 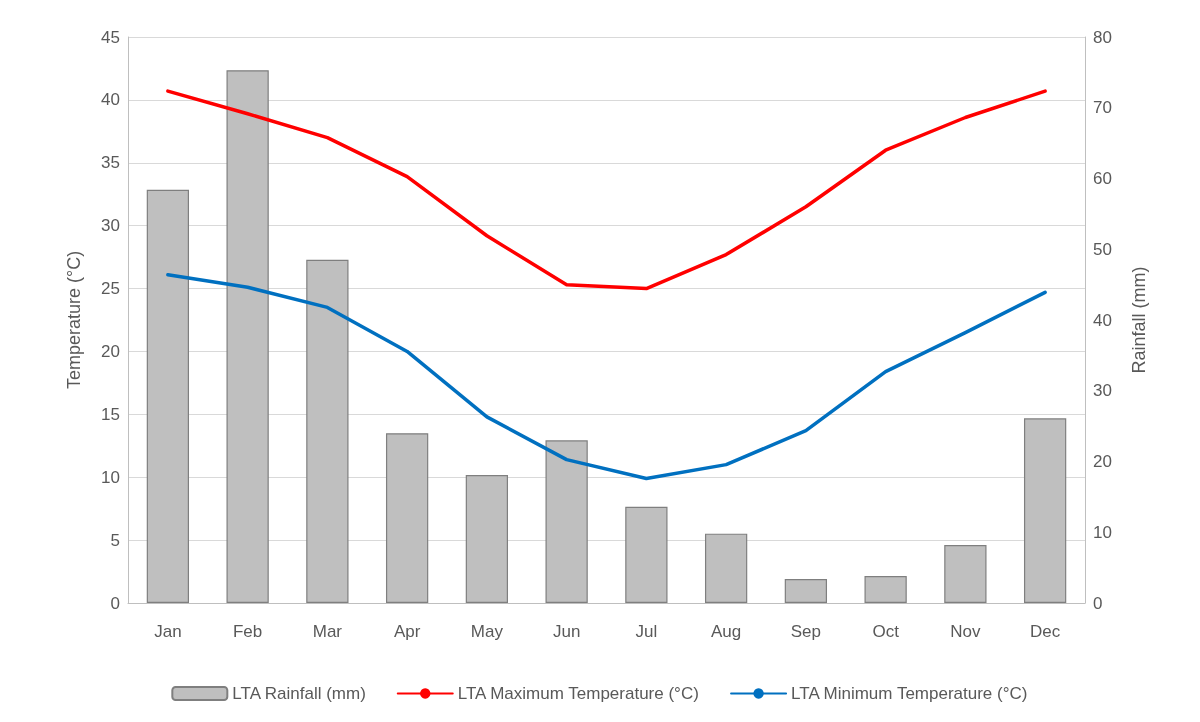 What do you see at coordinates (965, 631) in the screenshot?
I see `x-tick-label: Nov` at bounding box center [965, 631].